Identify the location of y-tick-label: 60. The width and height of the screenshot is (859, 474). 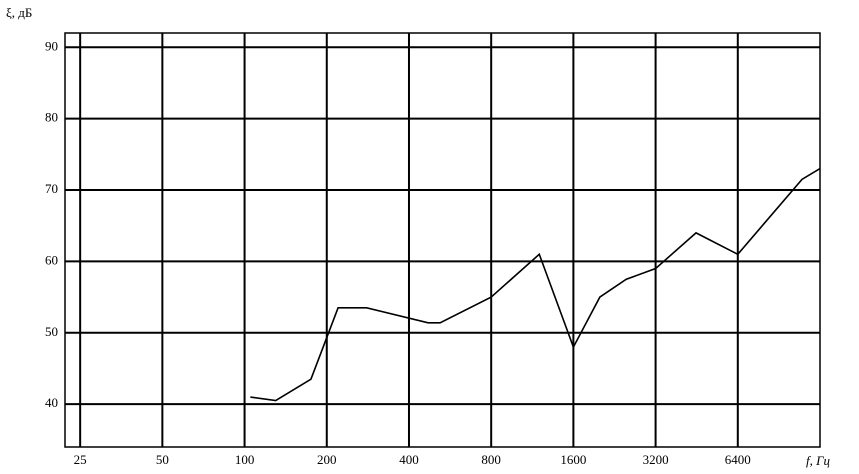
(51, 259).